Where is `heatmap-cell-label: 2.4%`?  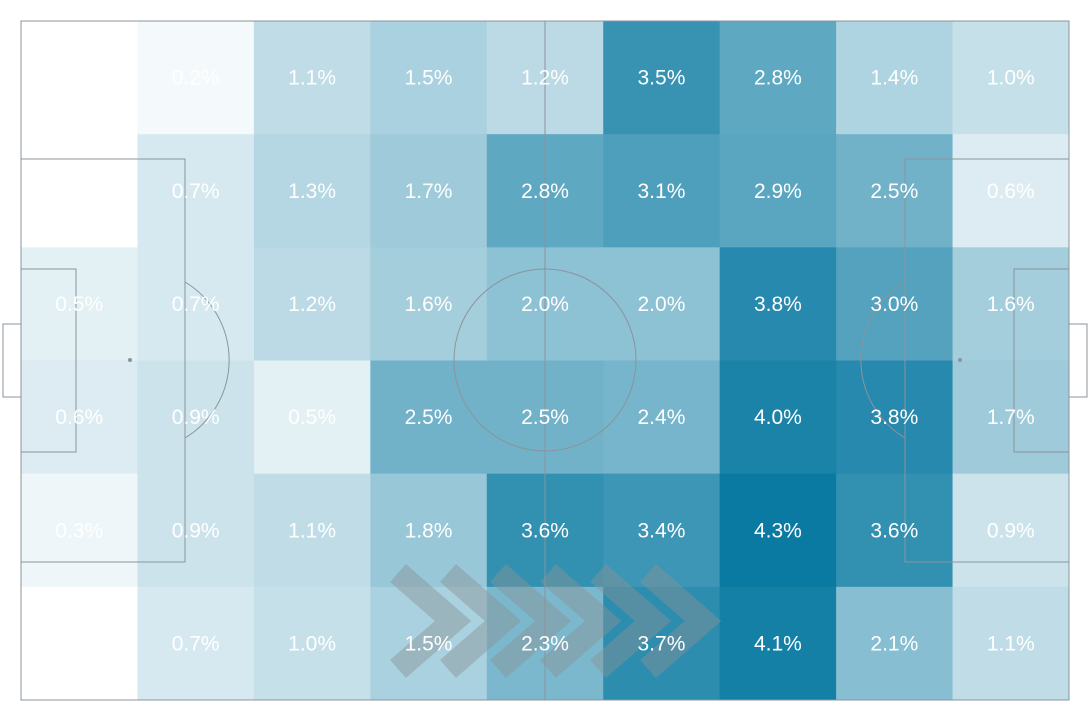
heatmap-cell-label: 2.4% is located at coordinates (662, 417).